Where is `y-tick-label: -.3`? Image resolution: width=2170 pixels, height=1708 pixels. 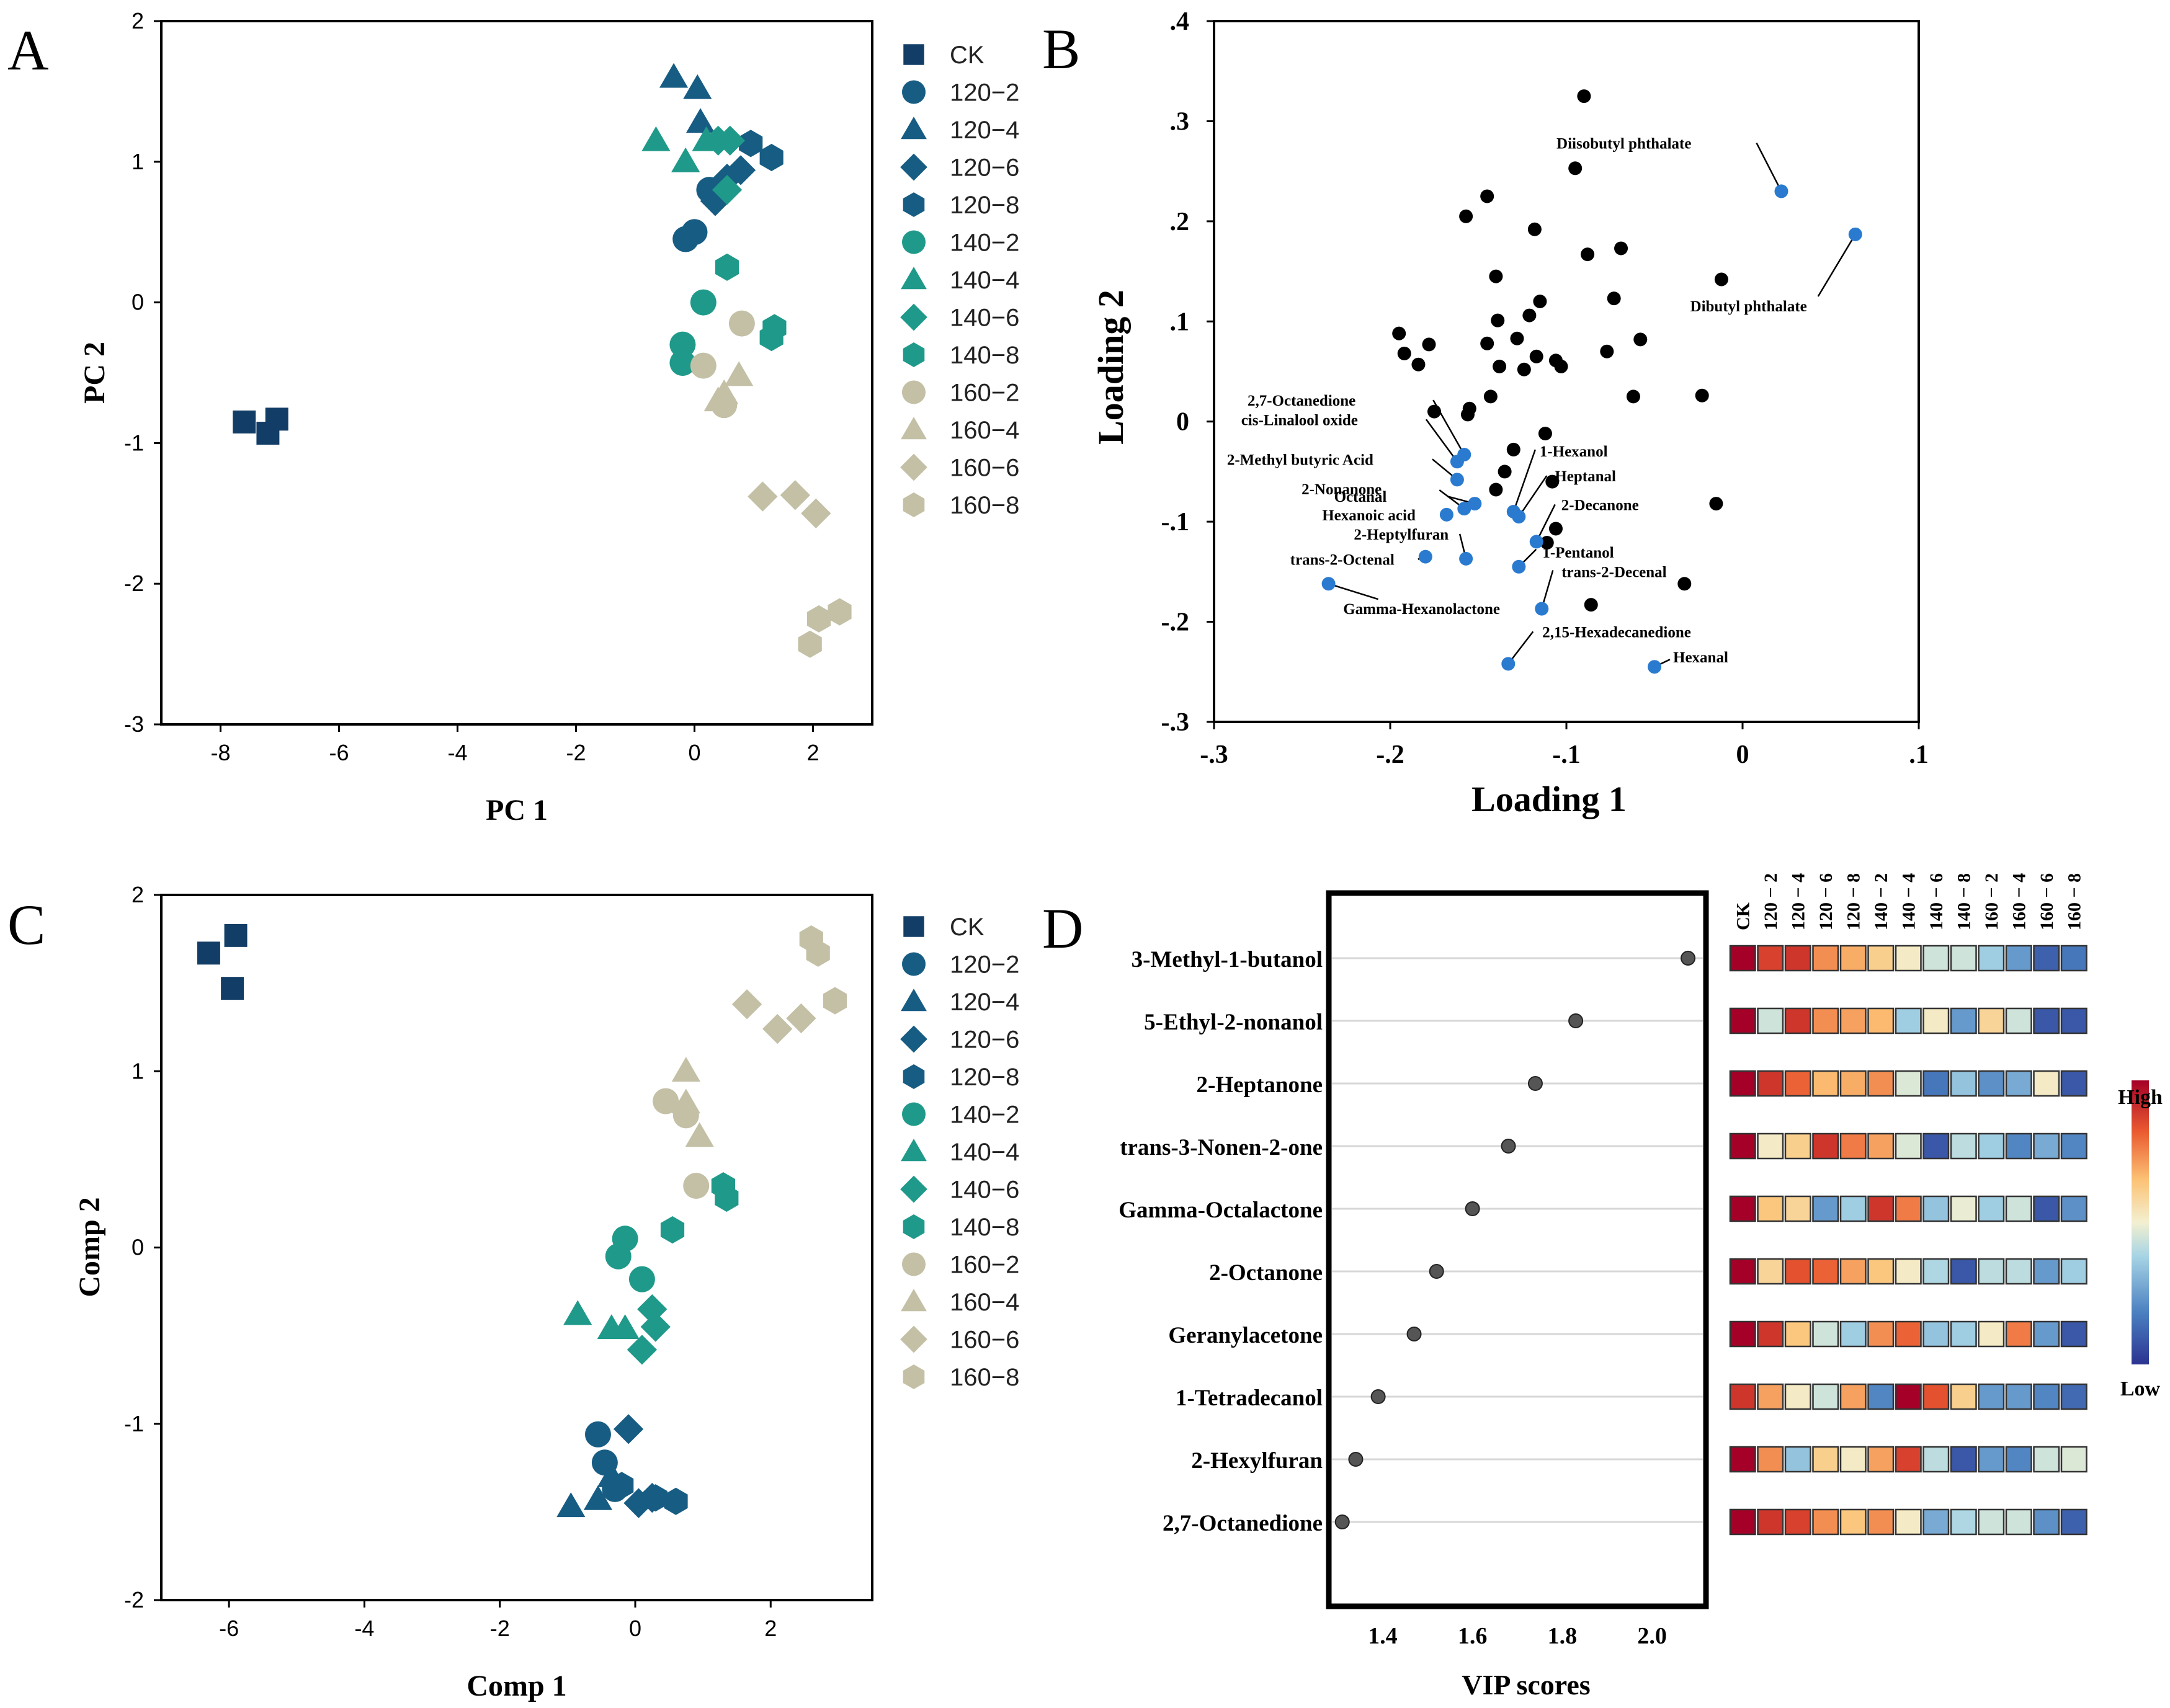
y-tick-label: -.3 is located at coordinates (1175, 722).